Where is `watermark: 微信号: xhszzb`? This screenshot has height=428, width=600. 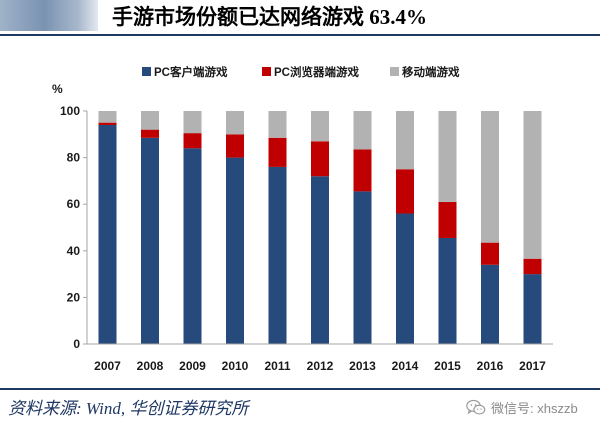 watermark: 微信号: xhszzb is located at coordinates (522, 407).